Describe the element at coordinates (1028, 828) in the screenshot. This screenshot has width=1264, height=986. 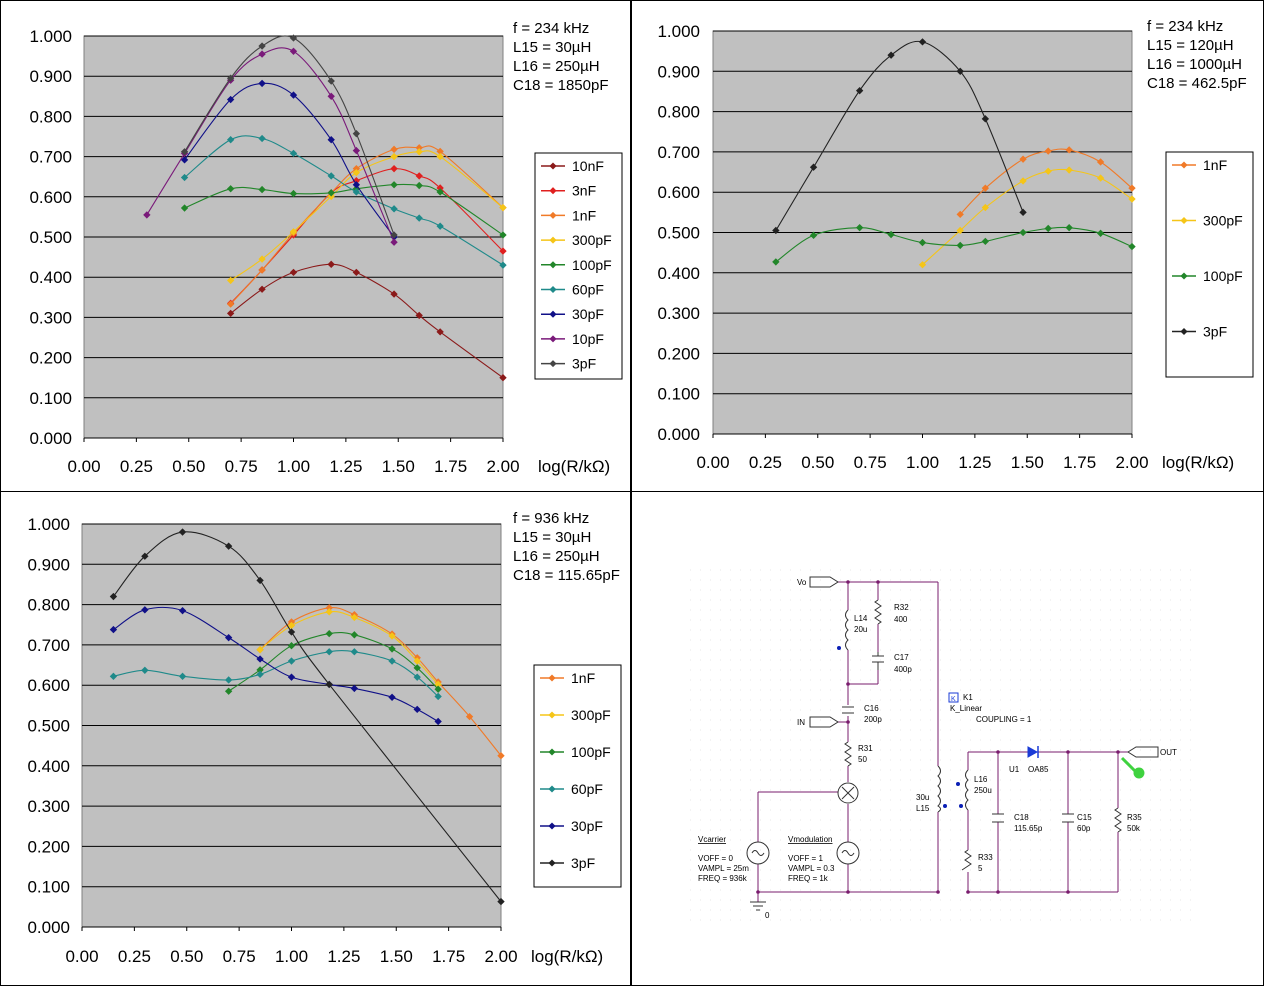
I see `label-c18-value: 115.65p` at that location.